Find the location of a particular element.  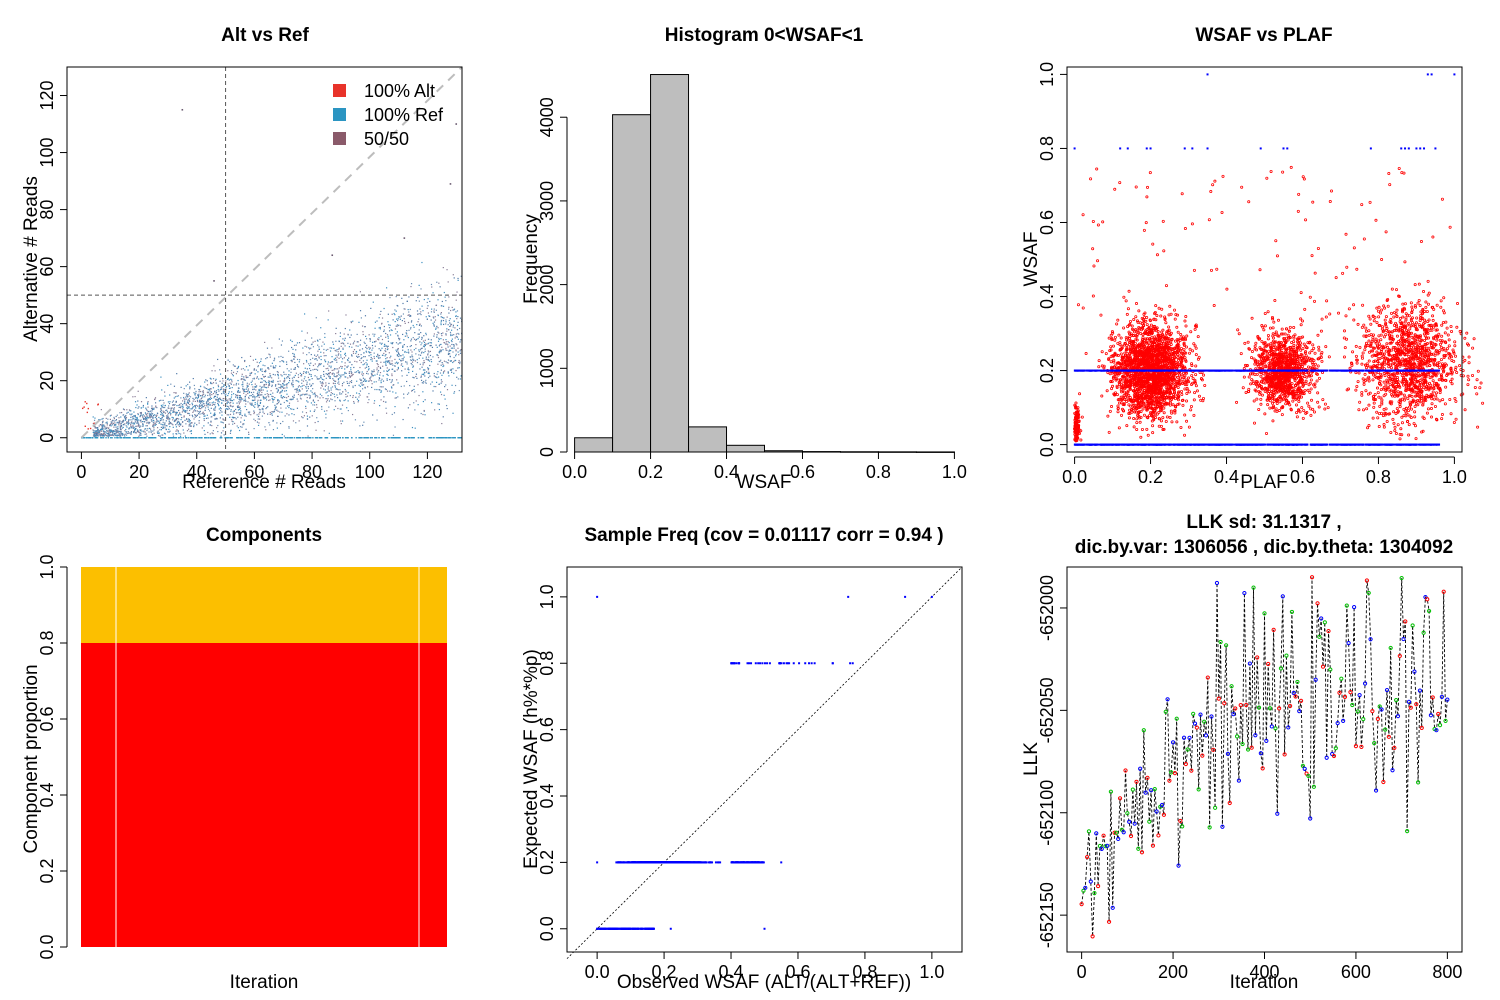

x-axis-label: WSAF is located at coordinates (764, 482).